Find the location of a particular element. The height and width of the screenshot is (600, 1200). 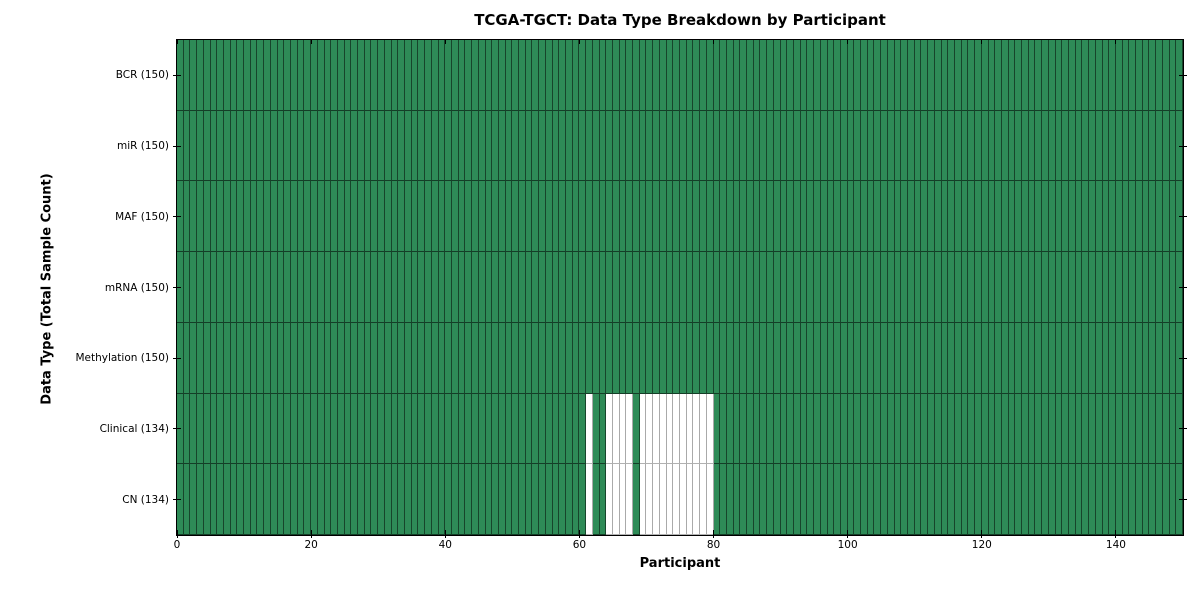

y-tick-label: Methylation (150) is located at coordinates (122, 358).